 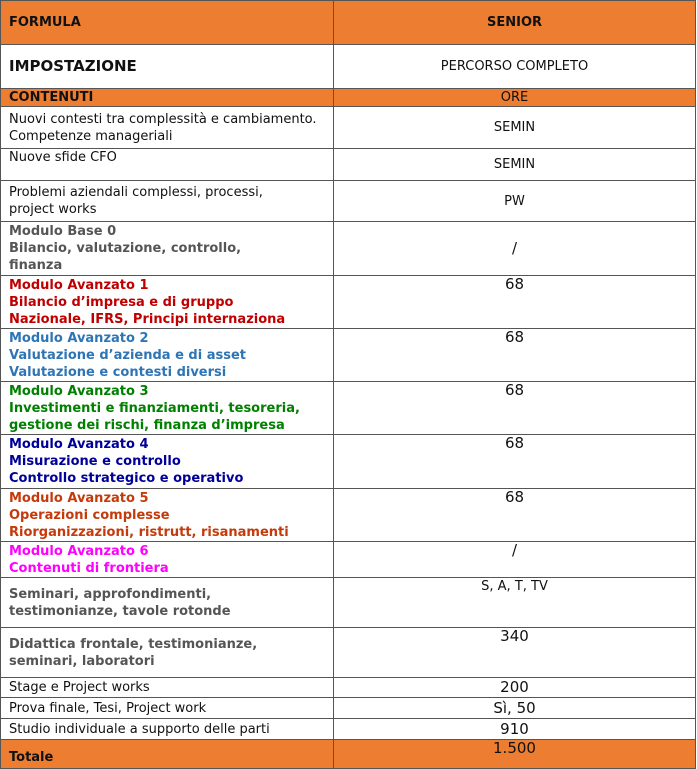 I want to click on contenuti-row: CONTENUTI ORE, so click(x=348, y=97).